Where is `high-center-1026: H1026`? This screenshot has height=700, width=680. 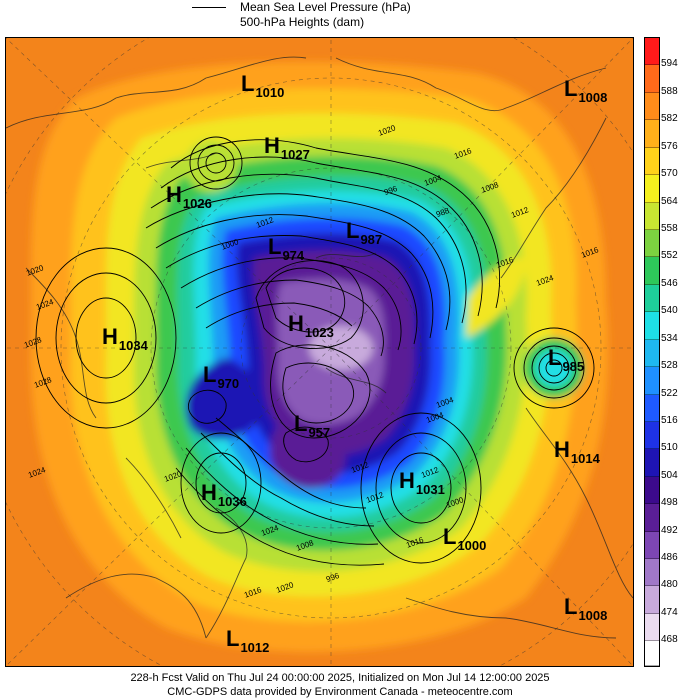 high-center-1026: H1026 is located at coordinates (189, 199).